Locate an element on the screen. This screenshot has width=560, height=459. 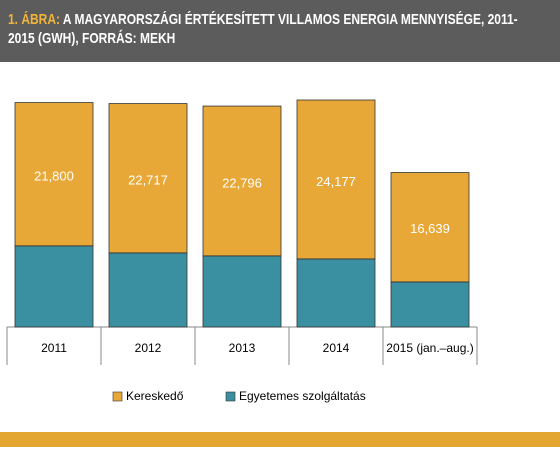
x-tick-label: 2015 (jan.–aug.) is located at coordinates (429, 348).